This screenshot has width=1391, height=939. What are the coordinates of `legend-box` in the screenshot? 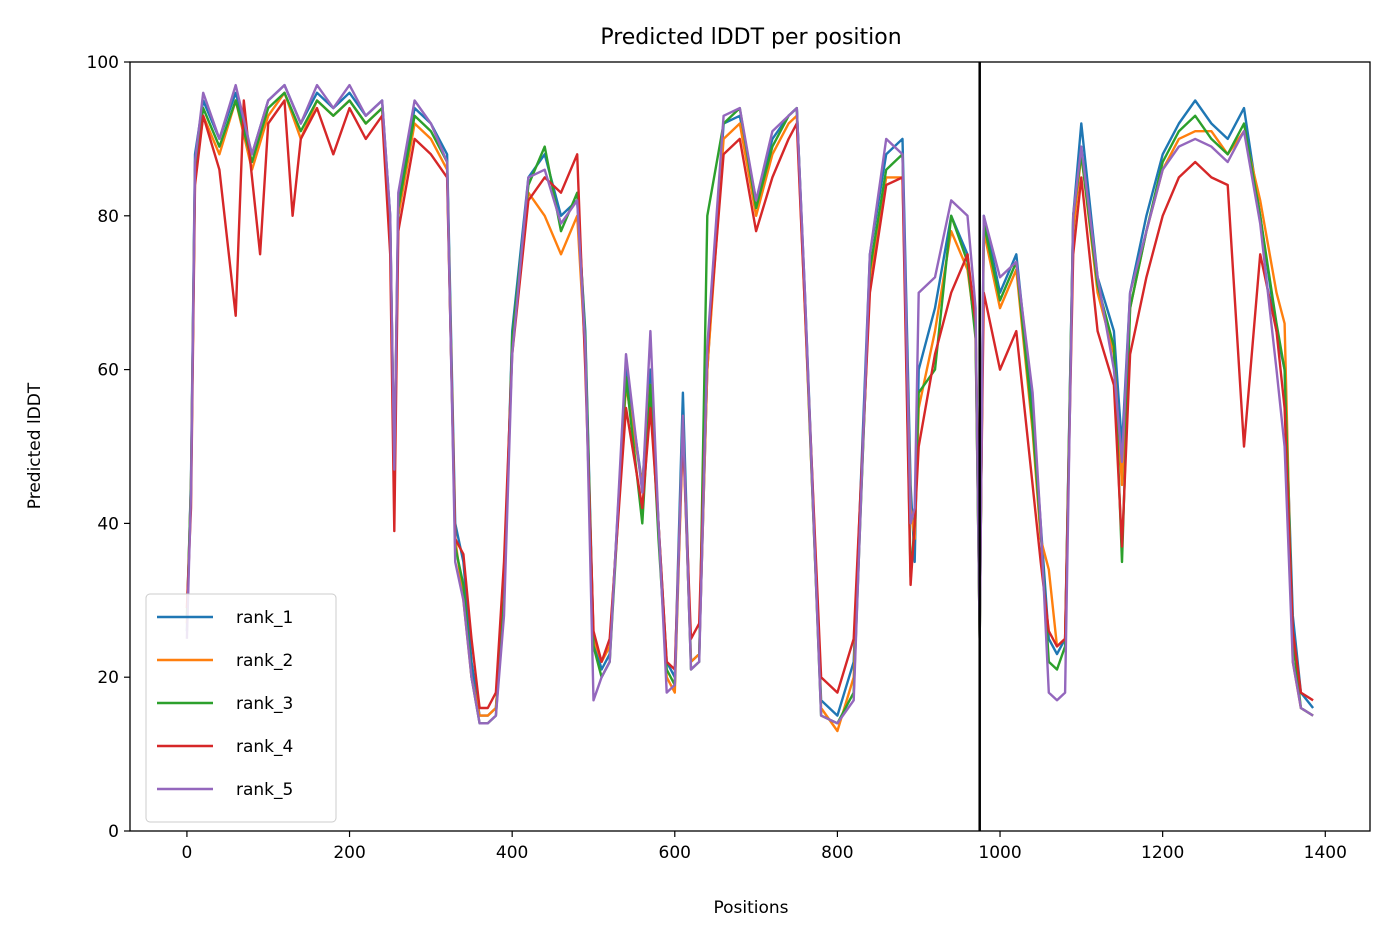 It's located at (241, 708).